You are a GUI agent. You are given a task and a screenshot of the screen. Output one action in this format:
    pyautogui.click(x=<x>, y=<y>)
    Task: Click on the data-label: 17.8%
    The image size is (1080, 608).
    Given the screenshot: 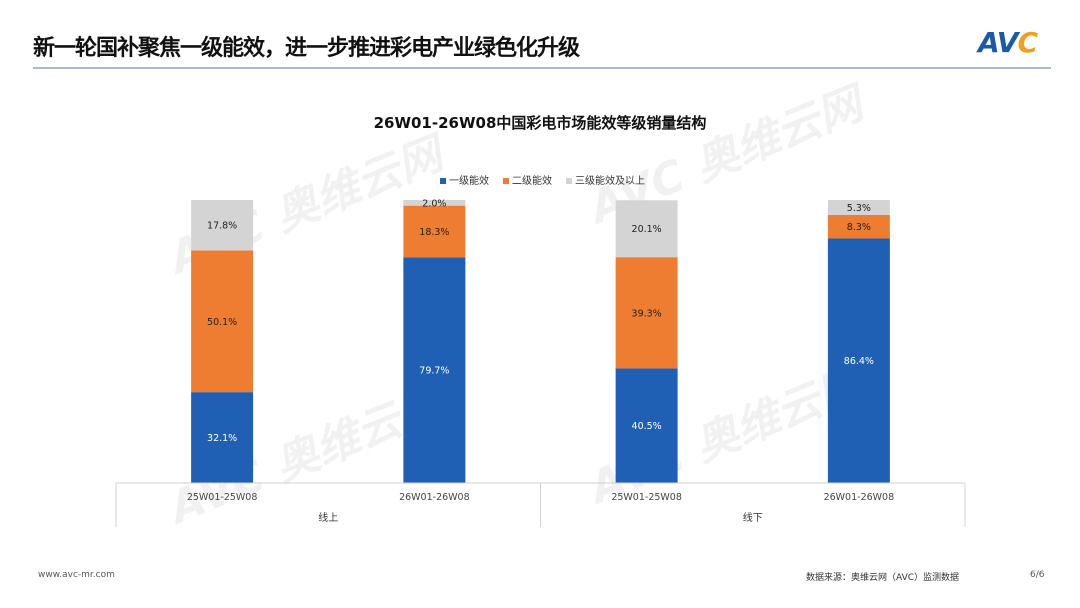 What is the action you would take?
    pyautogui.click(x=222, y=226)
    